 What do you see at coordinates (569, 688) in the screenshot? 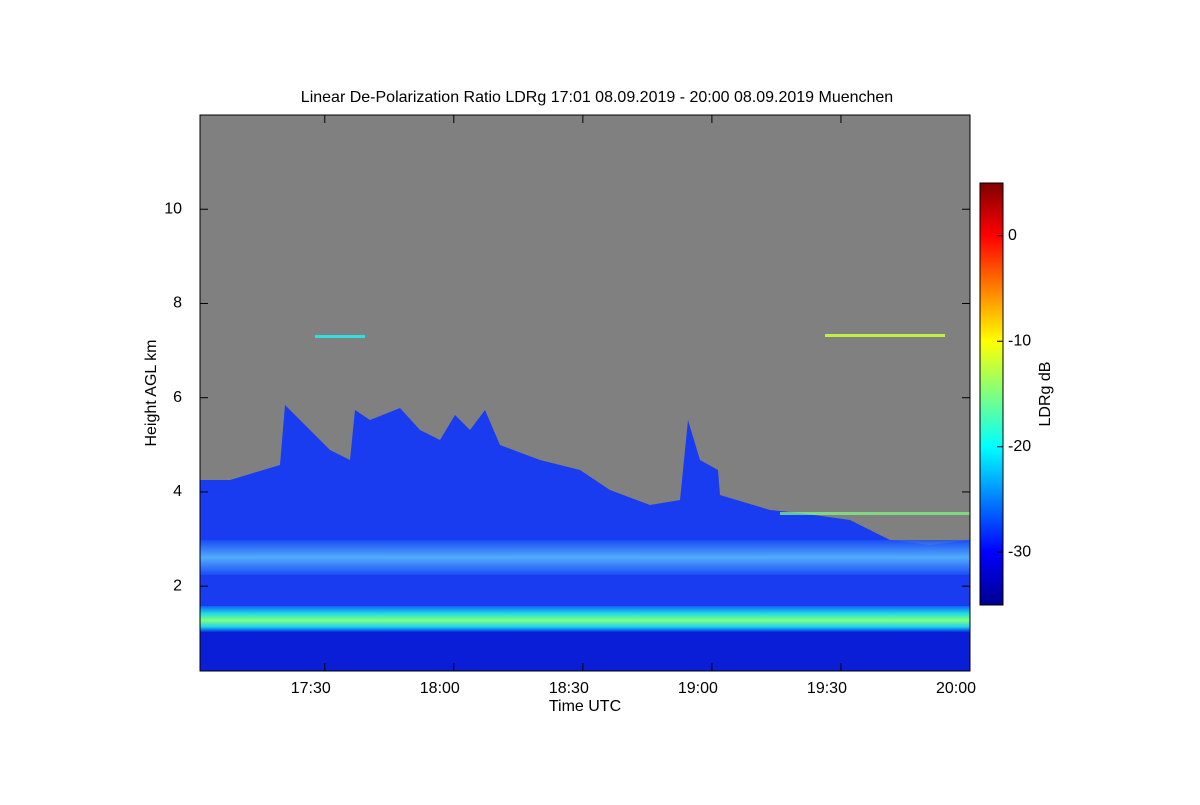
I see `x-tick-label: 18:30` at bounding box center [569, 688].